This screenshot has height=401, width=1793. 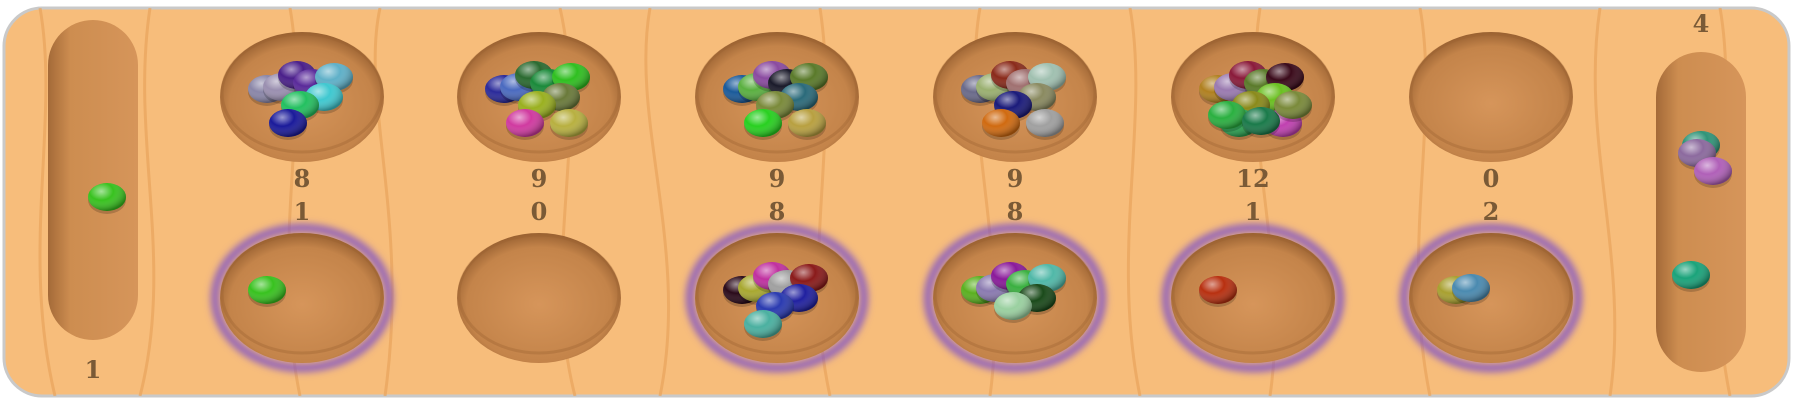 I want to click on top-pit-6-count: 0, so click(x=1491, y=178).